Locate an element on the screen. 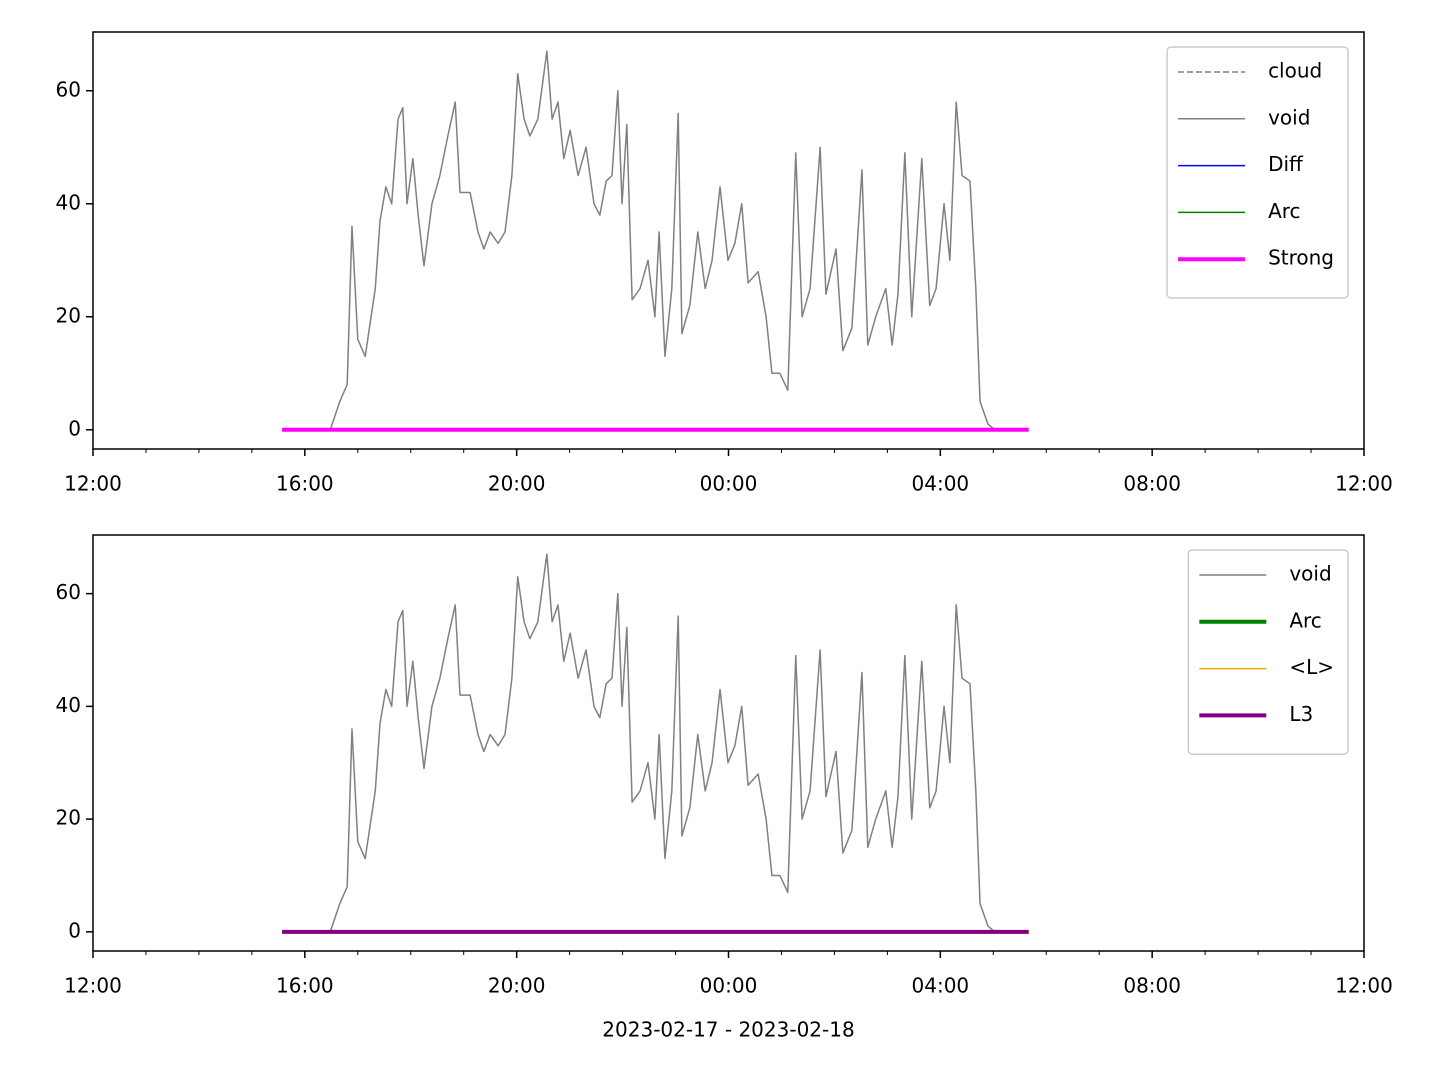  legend: cloud void Diff Arc Strong is located at coordinates (1257, 172).